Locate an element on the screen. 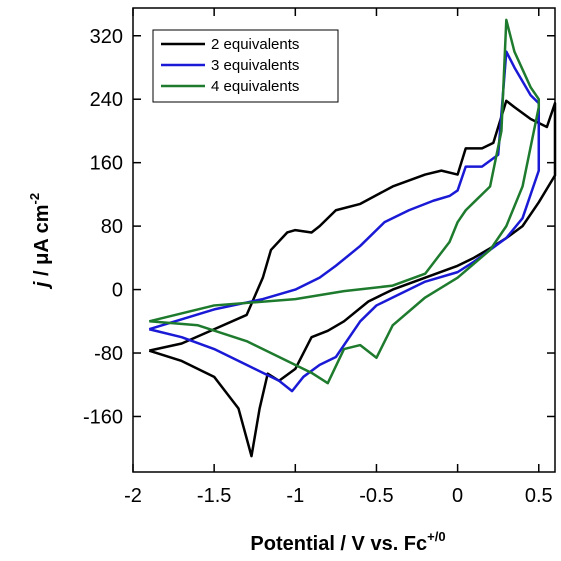  x-tick-label: -1.5 is located at coordinates (214, 496).